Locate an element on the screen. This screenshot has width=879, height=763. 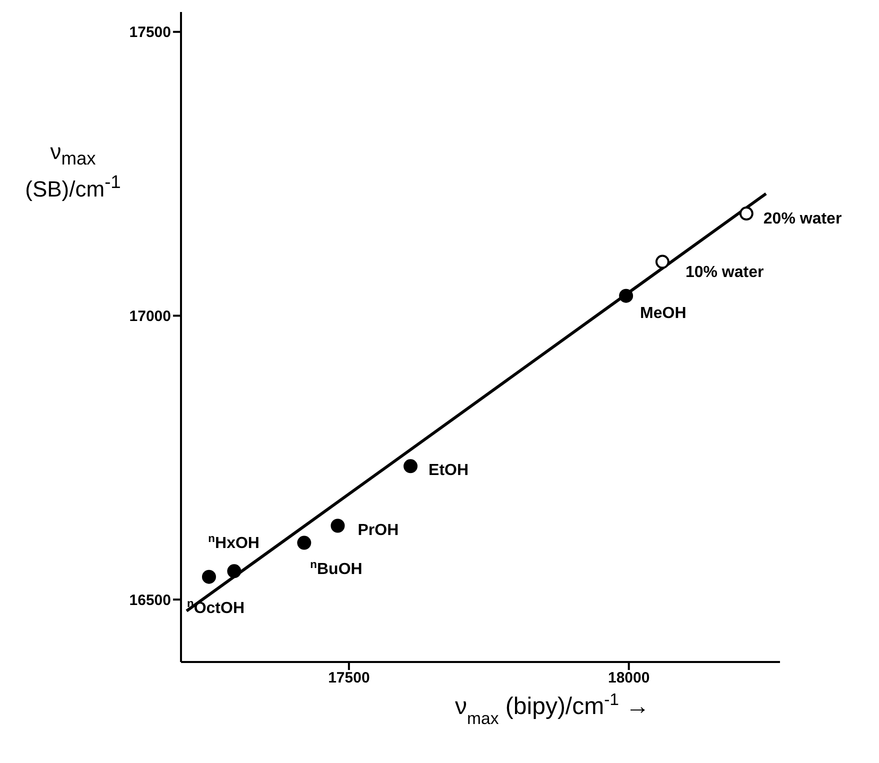
x-axis-title: ν$_{max}$ (bipy)/cm$^{-1}$ → is located at coordinates (552, 709).